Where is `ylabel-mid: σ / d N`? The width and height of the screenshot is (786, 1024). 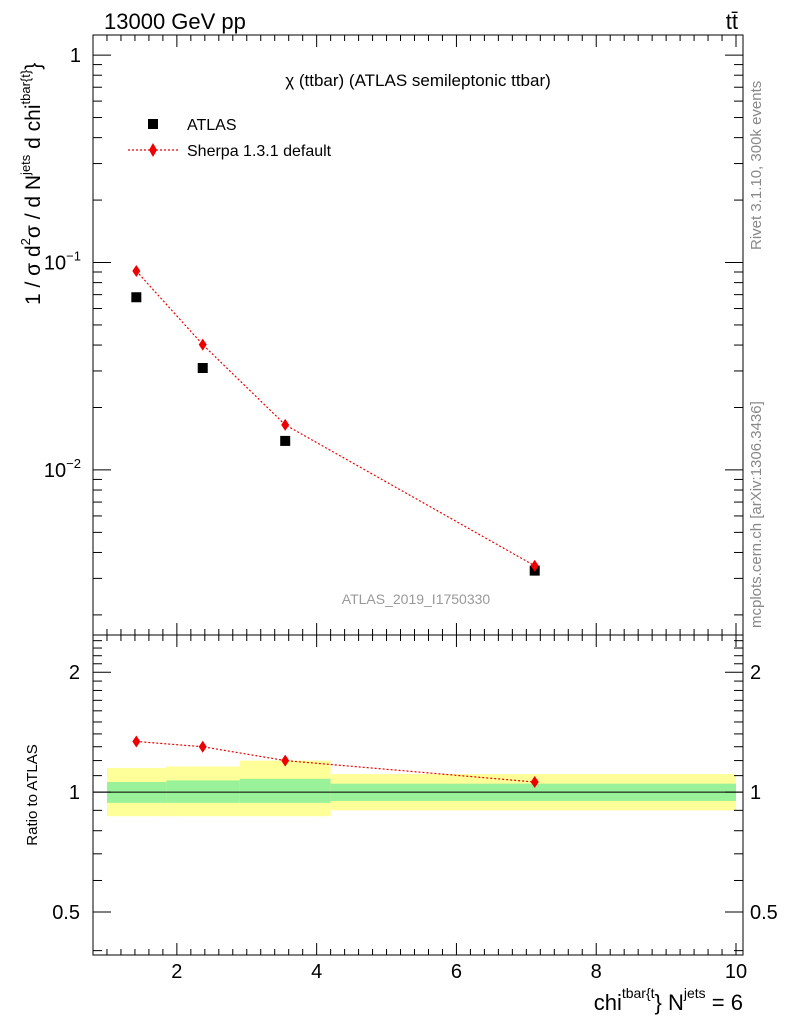 ylabel-mid: σ / d N is located at coordinates (33, 206).